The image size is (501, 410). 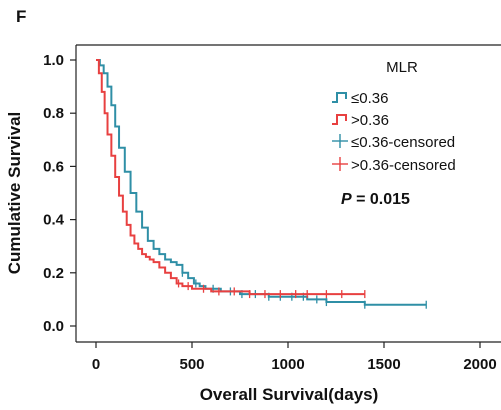 What do you see at coordinates (53, 60) in the screenshot?
I see `y-tick-label: 1.0` at bounding box center [53, 60].